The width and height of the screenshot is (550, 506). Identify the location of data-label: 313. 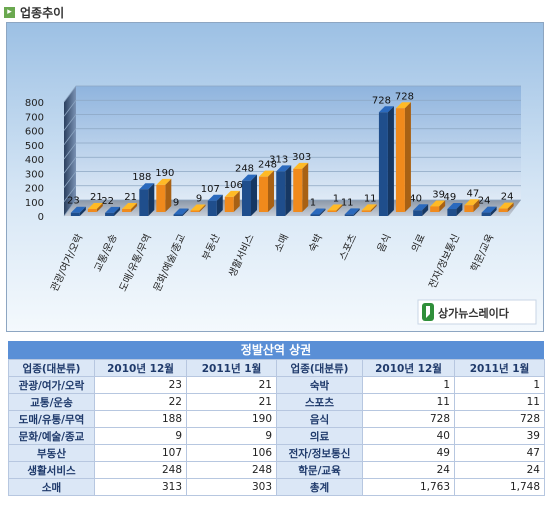
(278, 159).